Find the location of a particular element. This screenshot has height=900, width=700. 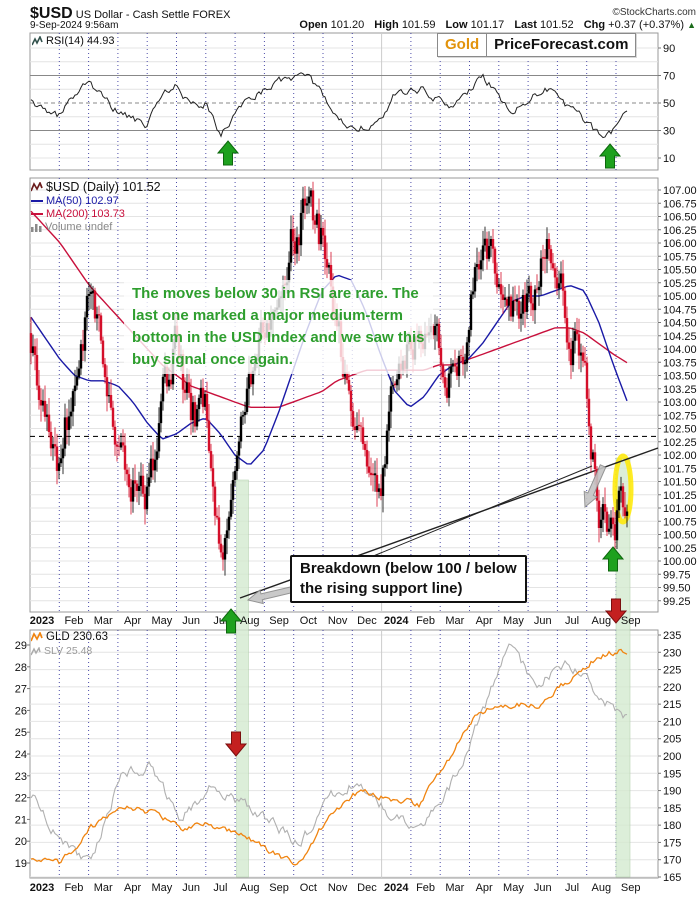

svg-text: 104.25 is located at coordinates (680, 337).